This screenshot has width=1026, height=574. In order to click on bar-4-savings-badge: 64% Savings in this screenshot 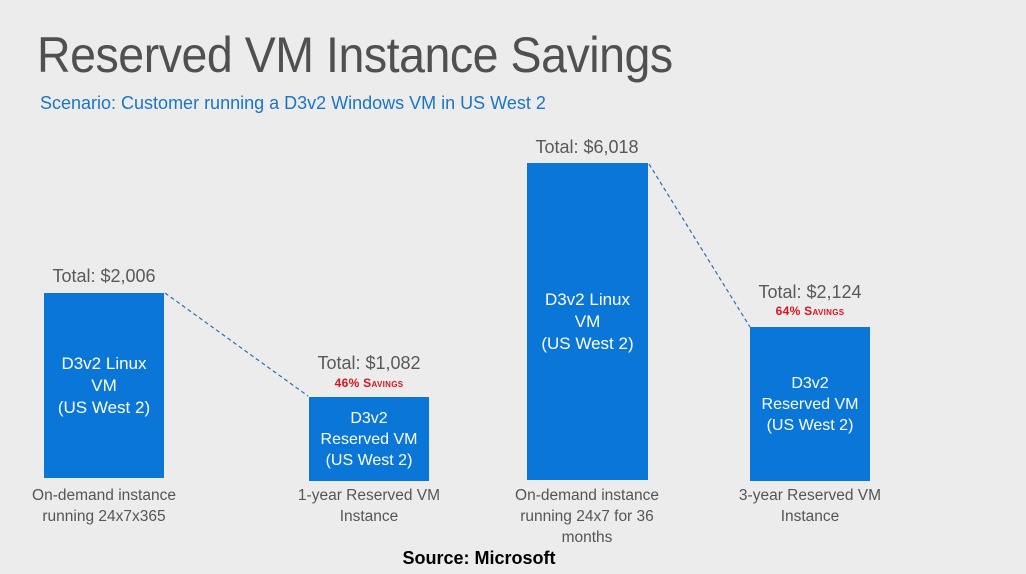, I will do `click(810, 311)`.